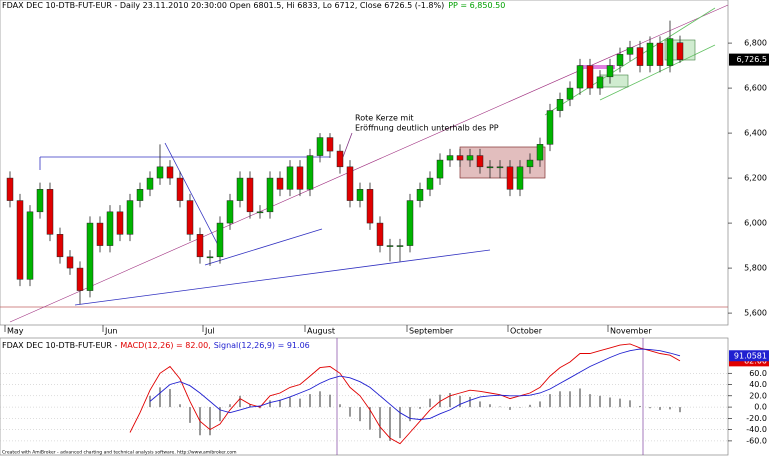 This screenshot has width=770, height=457. I want to click on x-tick-label: Jul, so click(209, 331).